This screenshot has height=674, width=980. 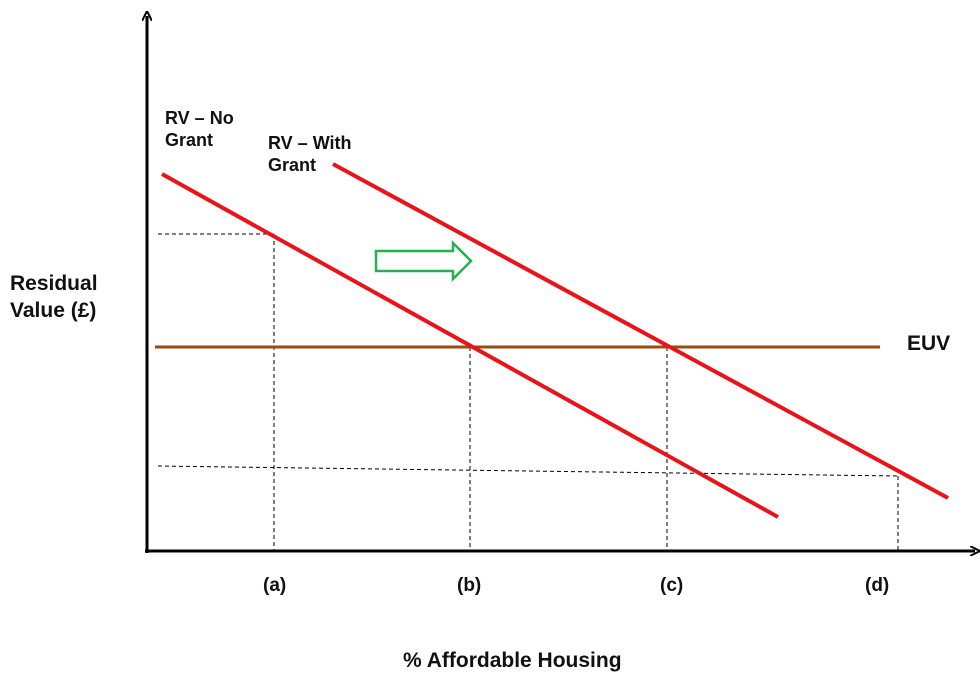 I want to click on guide-horizontal-d, so click(x=528, y=471).